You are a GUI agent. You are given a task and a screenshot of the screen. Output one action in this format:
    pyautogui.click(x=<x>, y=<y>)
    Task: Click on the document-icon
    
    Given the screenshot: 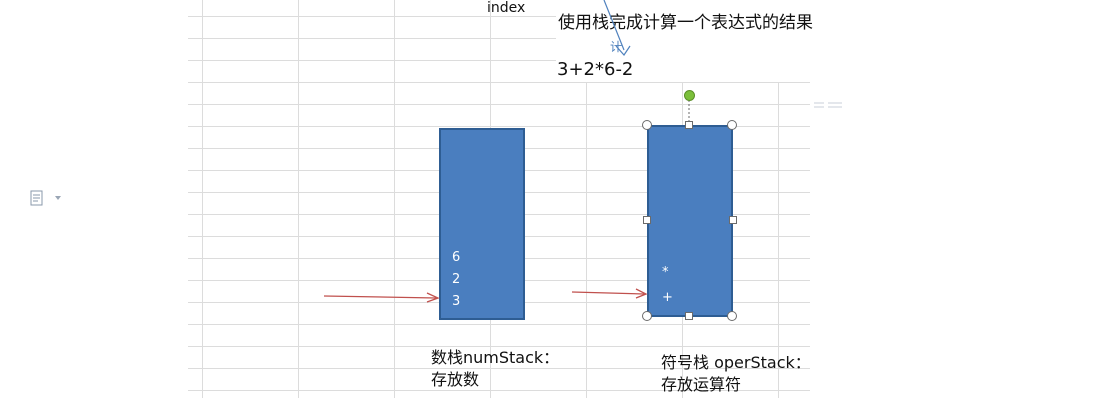 What is the action you would take?
    pyautogui.click(x=37, y=198)
    